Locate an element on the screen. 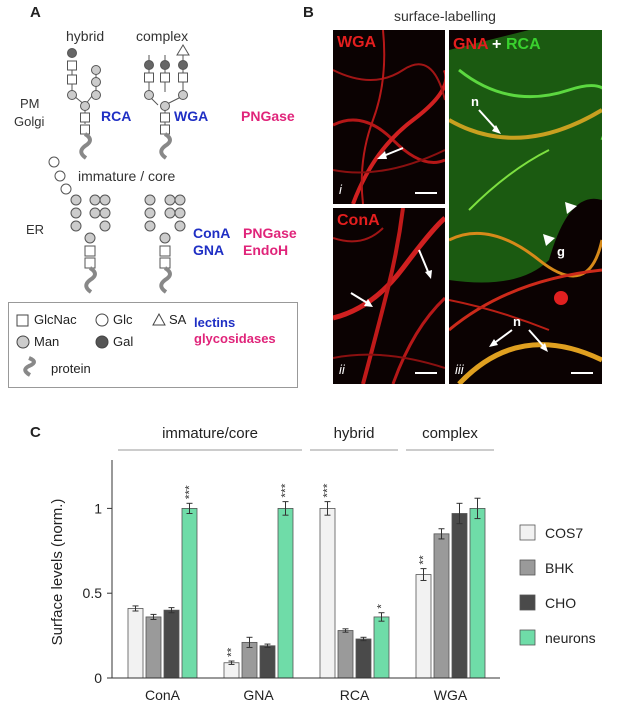 This screenshot has width=617, height=706. panel-a-letter: A is located at coordinates (35, 12).